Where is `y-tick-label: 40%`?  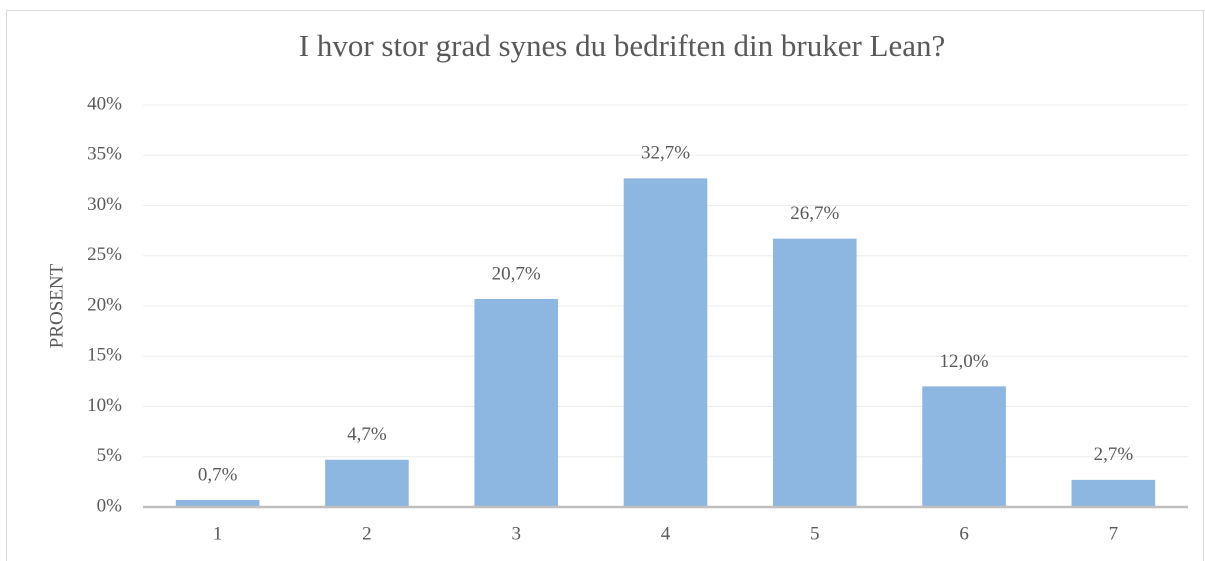 y-tick-label: 40% is located at coordinates (104, 103).